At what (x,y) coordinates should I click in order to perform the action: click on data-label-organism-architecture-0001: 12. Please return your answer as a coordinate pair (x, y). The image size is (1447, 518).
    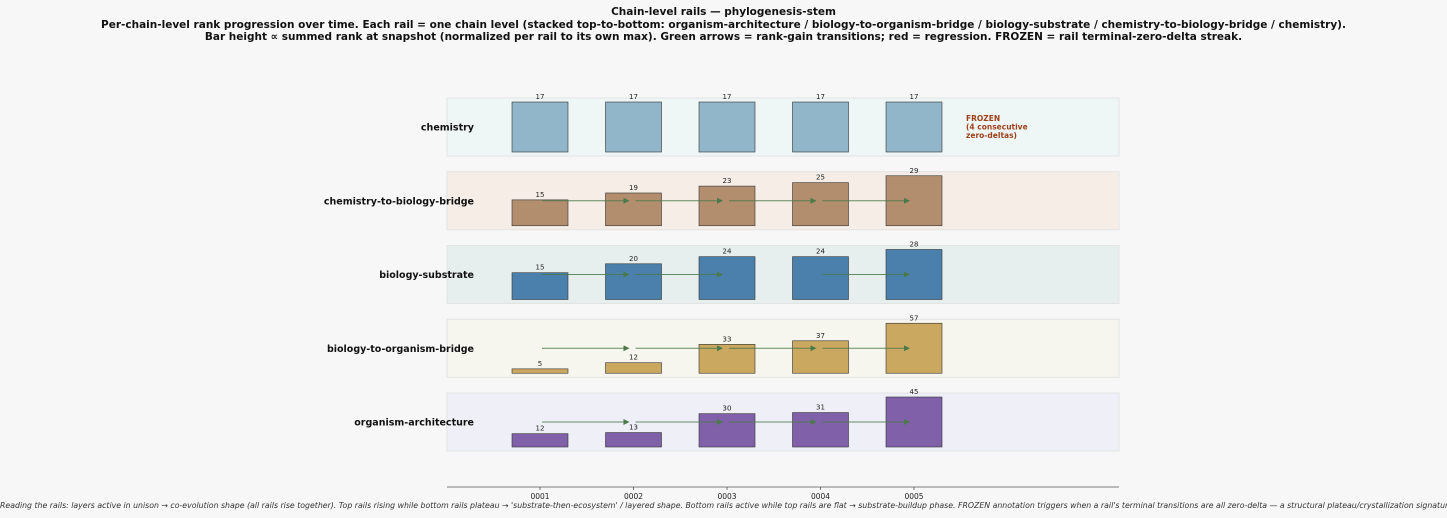
    Looking at the image, I should click on (540, 429).